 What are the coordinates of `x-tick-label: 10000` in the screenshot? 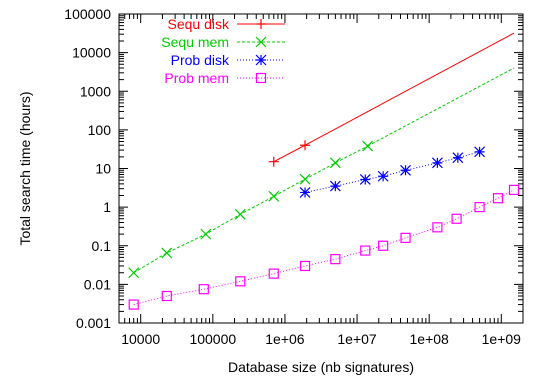 It's located at (140, 339).